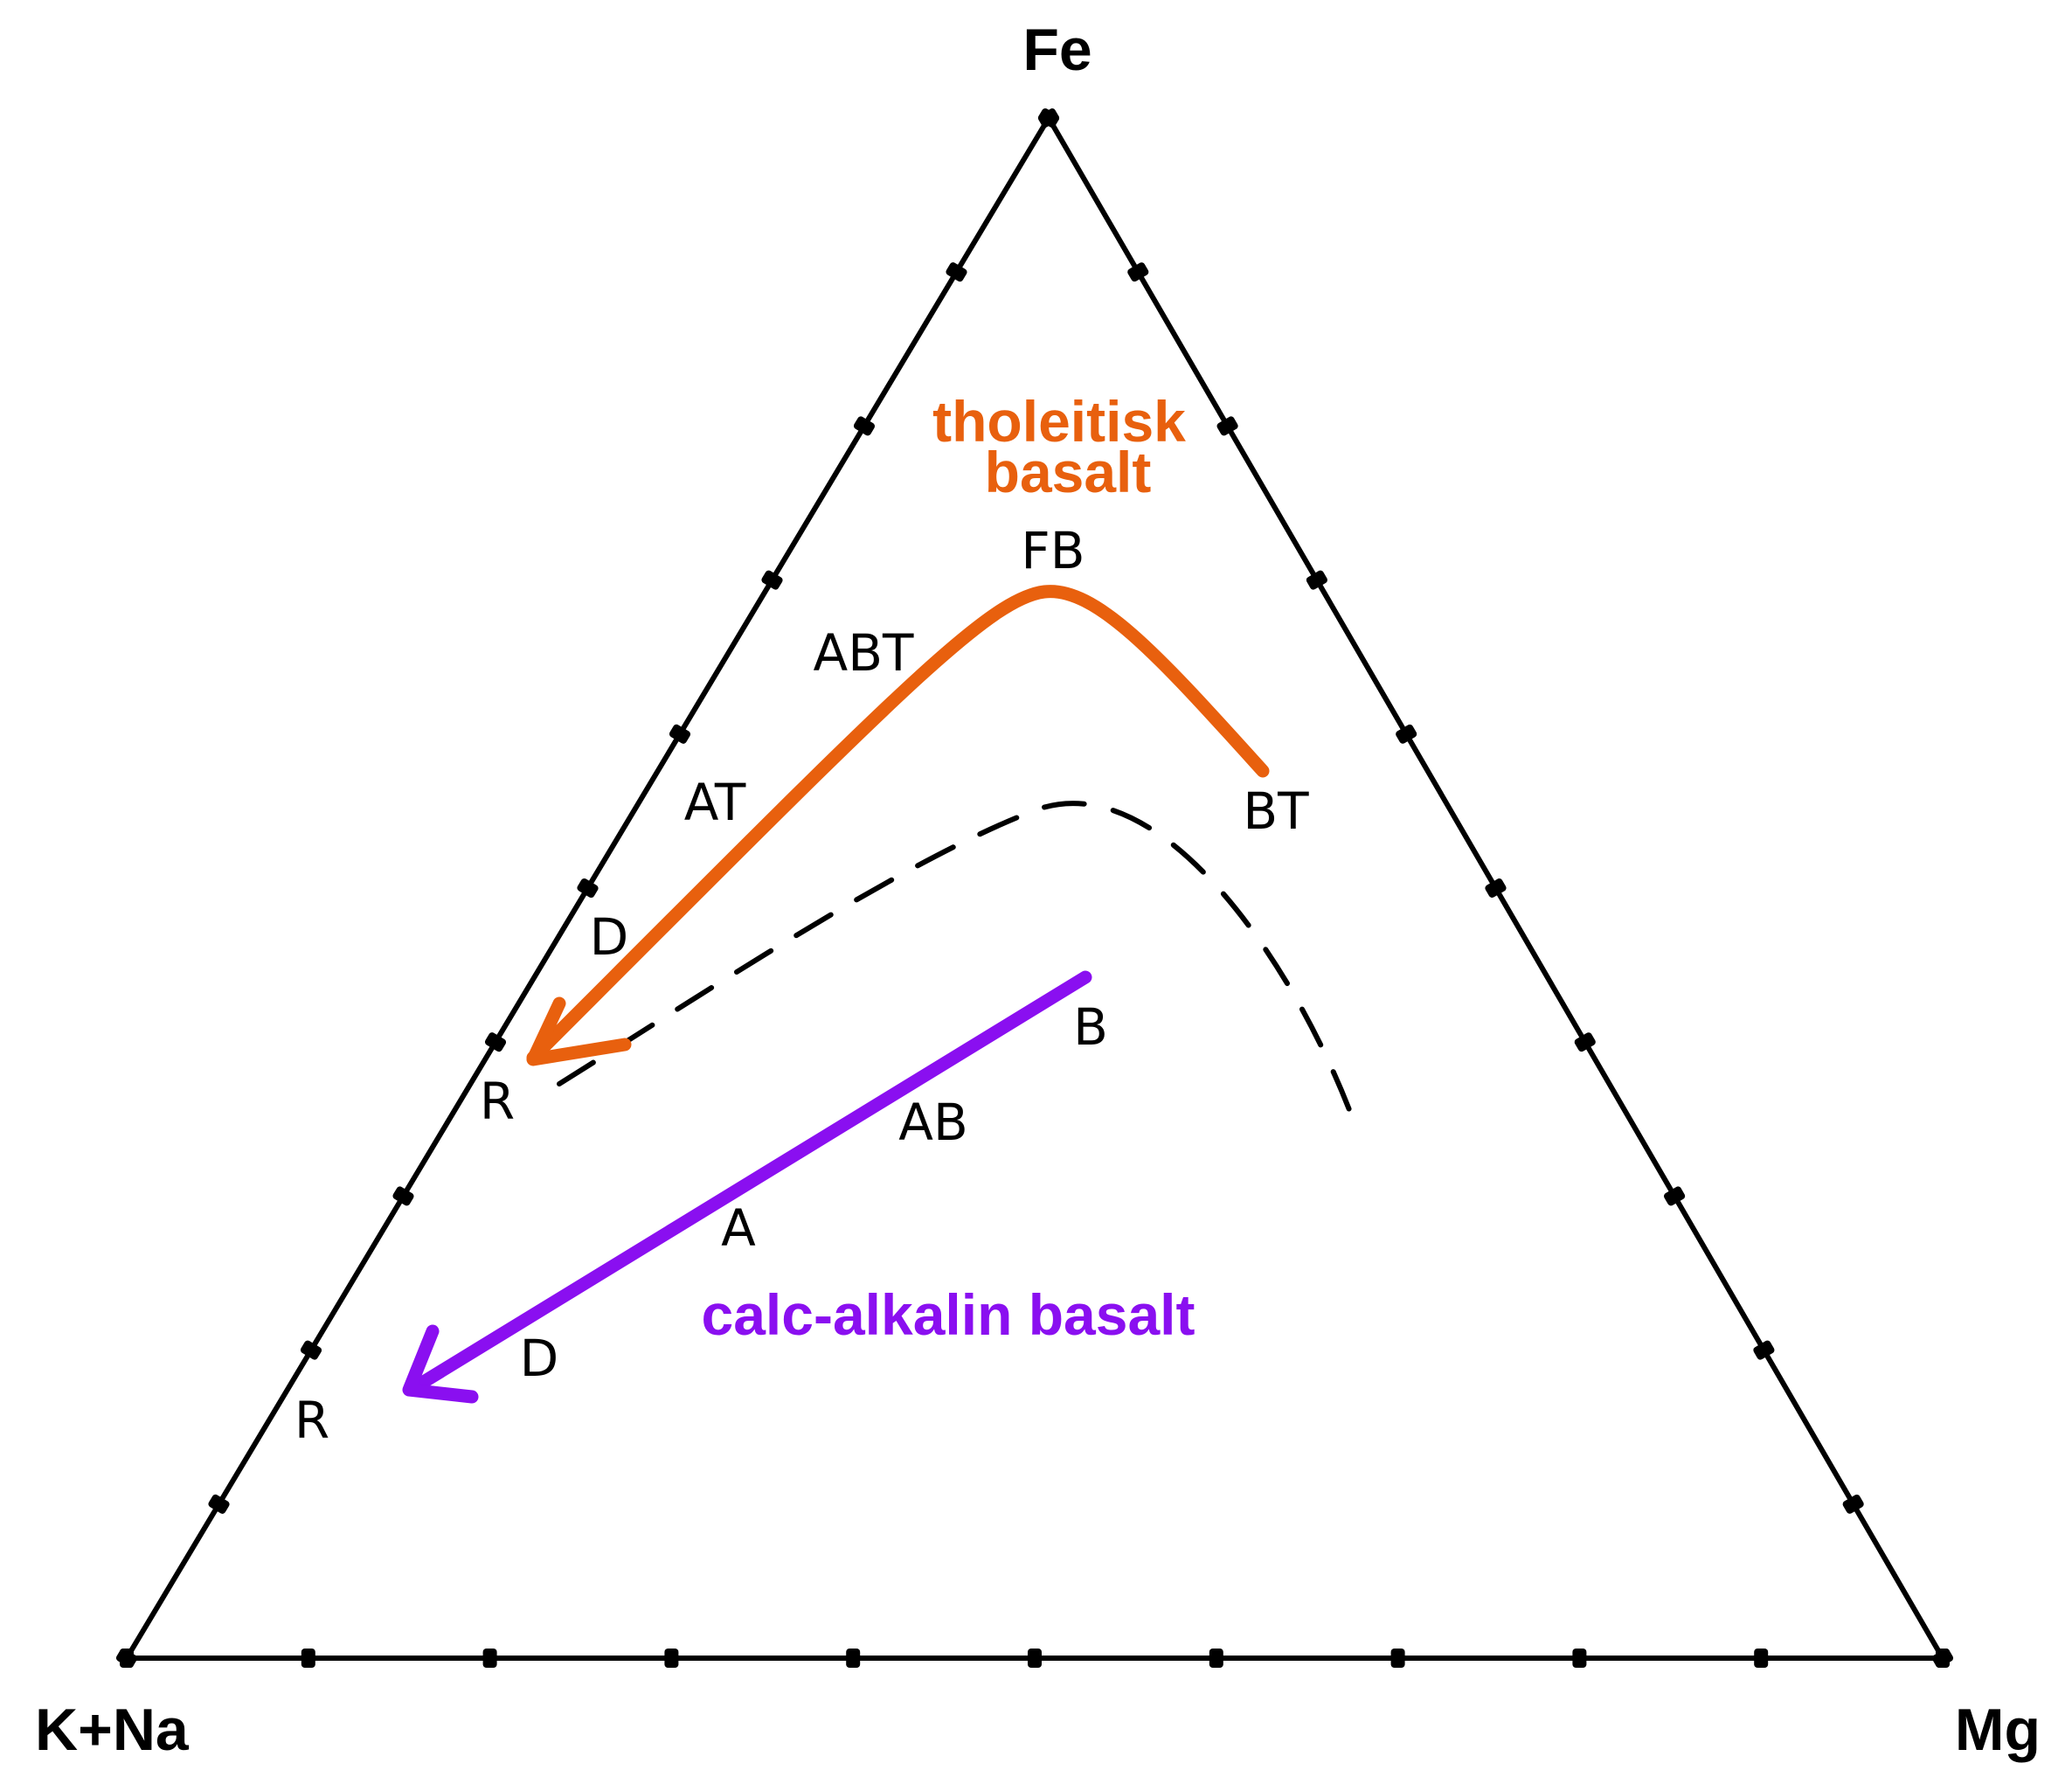  What do you see at coordinates (1059, 422) in the screenshot?
I see `tholeiitic-title-line1: tholeitisk` at bounding box center [1059, 422].